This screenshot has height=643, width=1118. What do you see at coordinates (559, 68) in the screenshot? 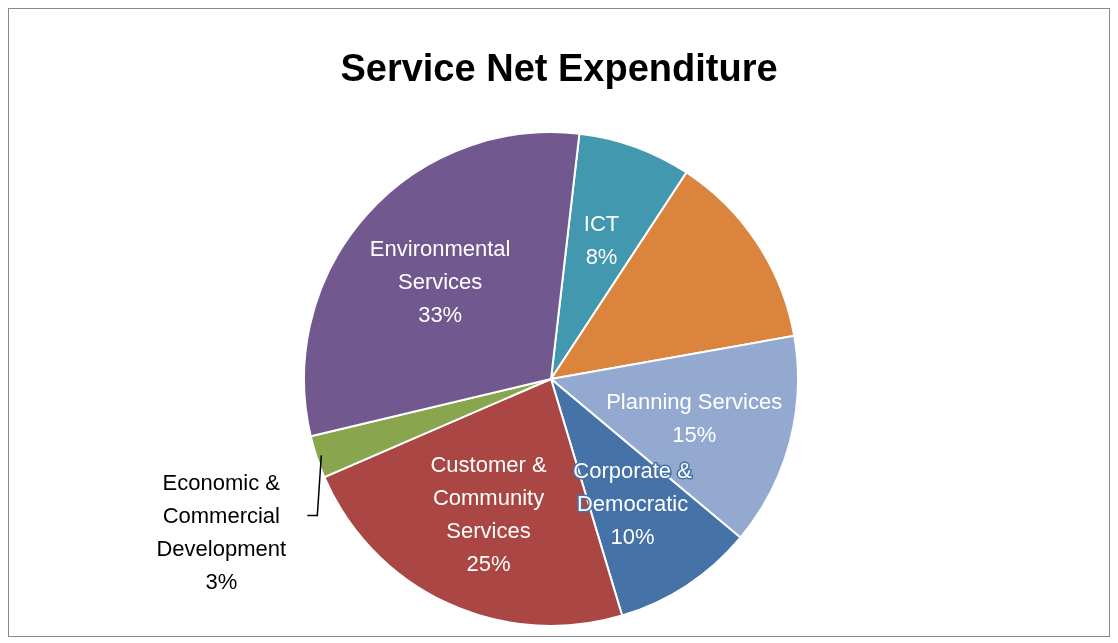
I see `chart-title: Service Net Expenditure` at bounding box center [559, 68].